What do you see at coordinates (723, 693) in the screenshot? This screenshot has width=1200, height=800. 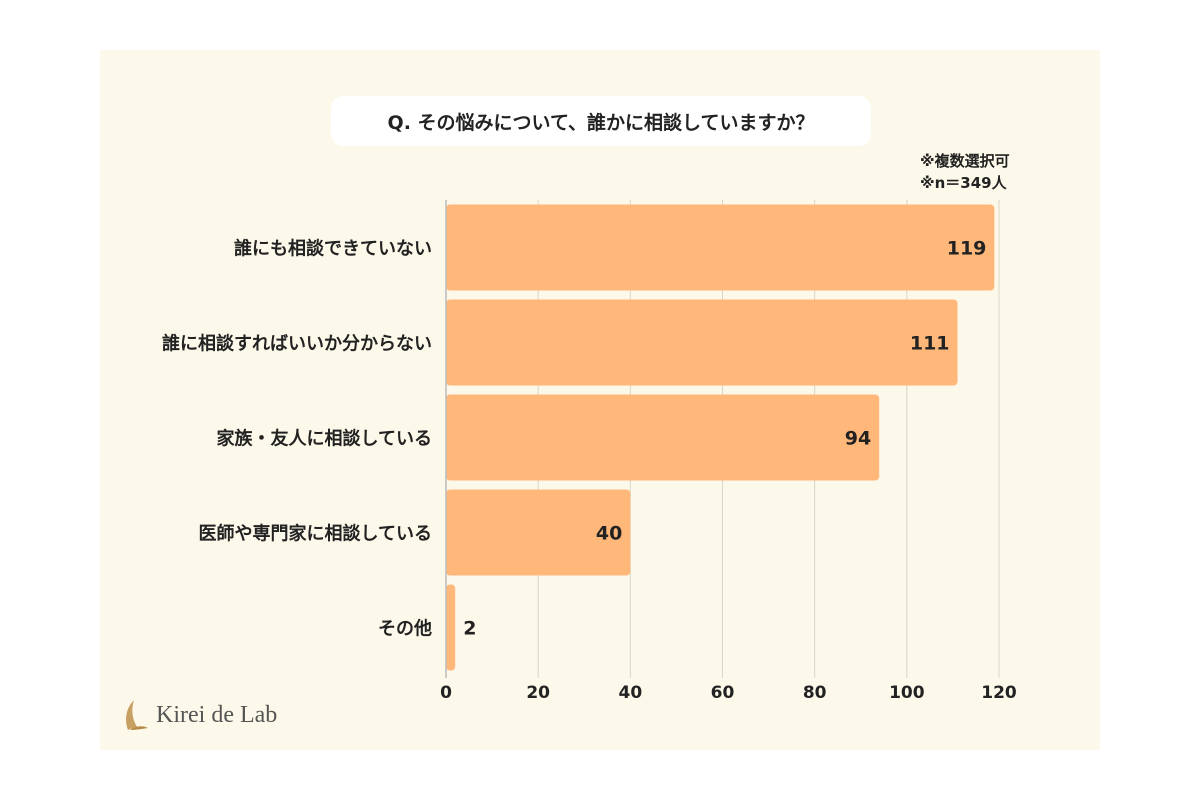 I see `x-tick-label: 60` at bounding box center [723, 693].